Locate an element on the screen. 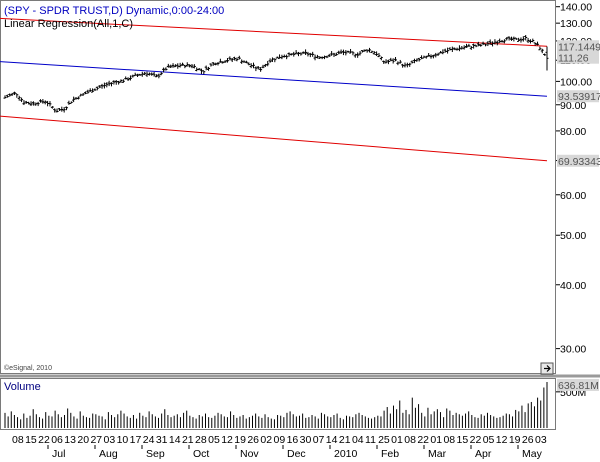 The width and height of the screenshot is (600, 462). x-day-label: 30 is located at coordinates (306, 440).